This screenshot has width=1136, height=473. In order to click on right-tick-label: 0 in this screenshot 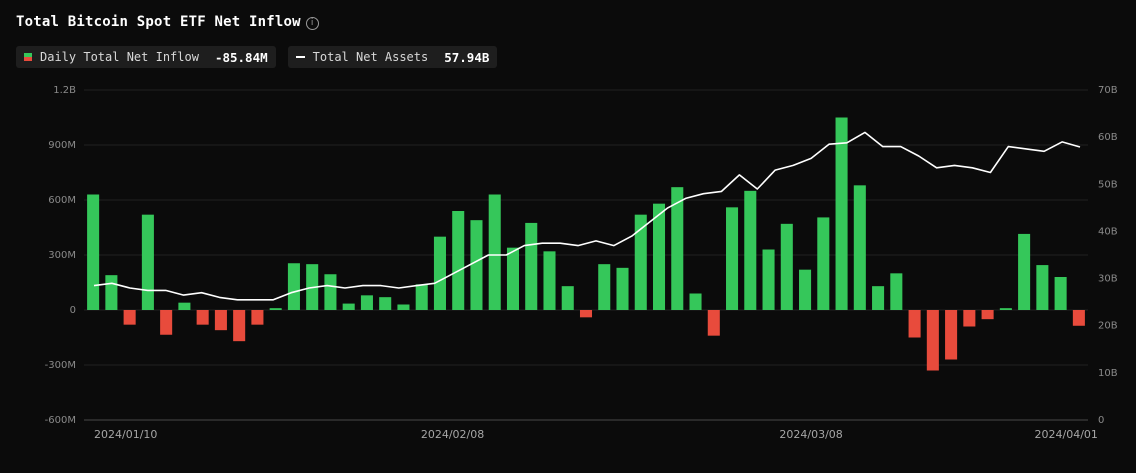, I will do `click(1101, 420)`.